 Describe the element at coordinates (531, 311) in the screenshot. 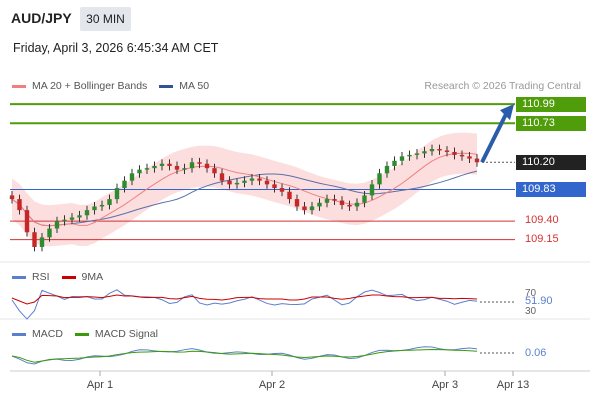

I see `rsi-tick-30: 30` at that location.